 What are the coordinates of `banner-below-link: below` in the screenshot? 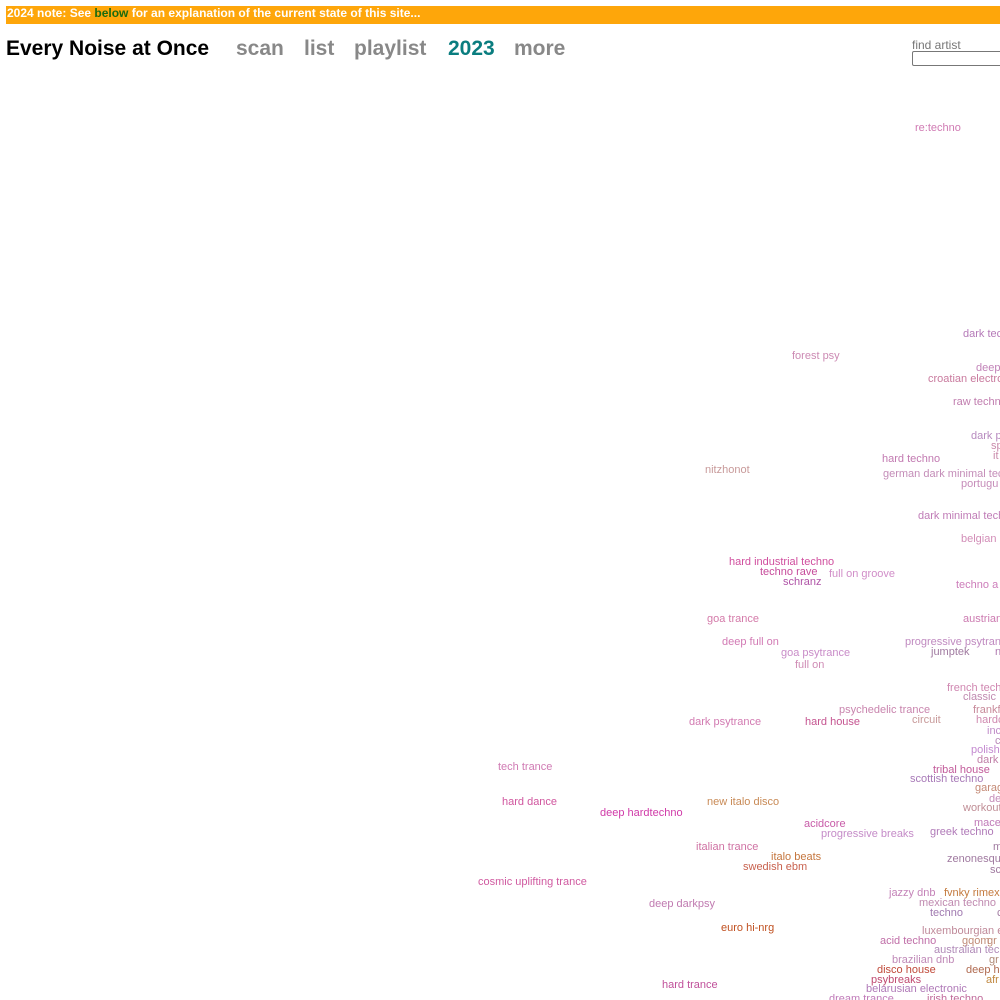 It's located at (111, 13).